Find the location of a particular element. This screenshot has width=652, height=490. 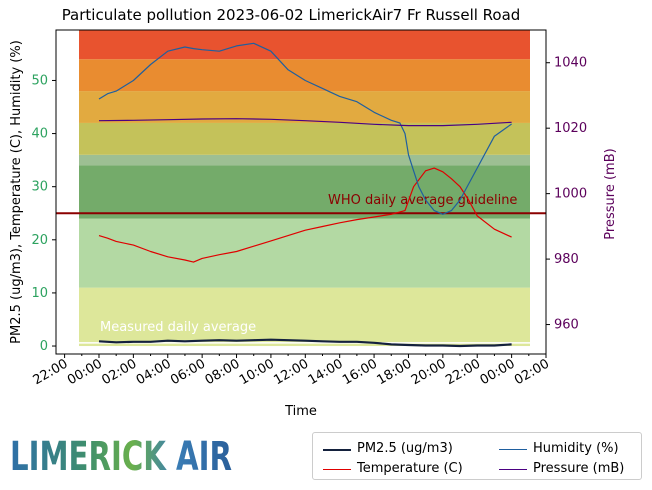

x-axis-label: Time is located at coordinates (300, 411).